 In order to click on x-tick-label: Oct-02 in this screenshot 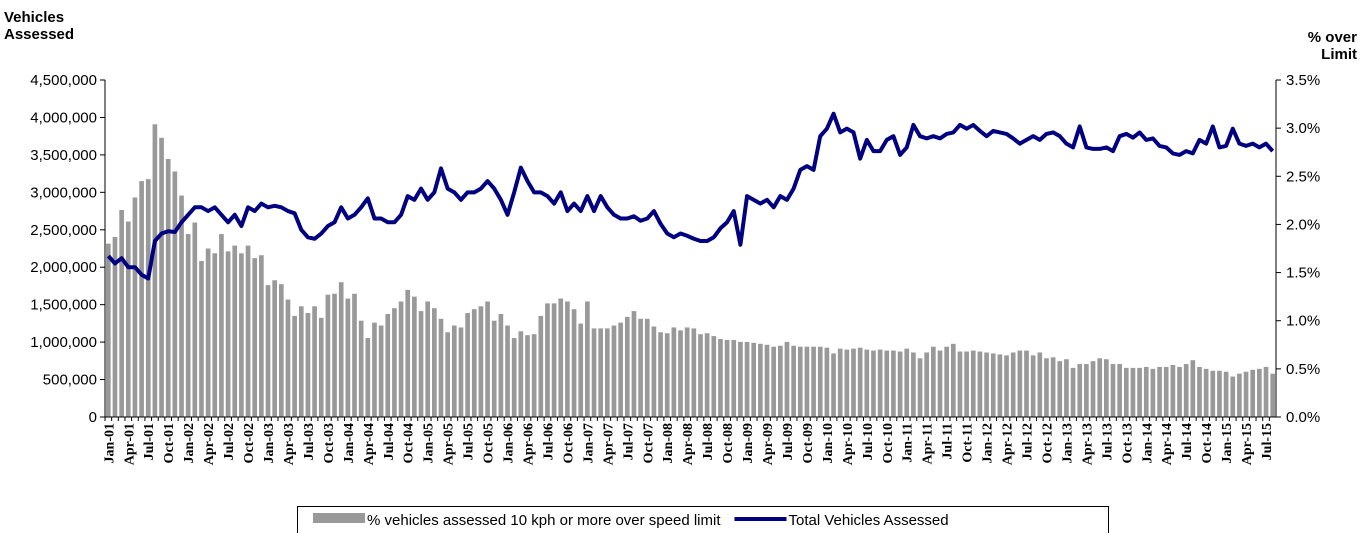, I will do `click(249, 443)`.